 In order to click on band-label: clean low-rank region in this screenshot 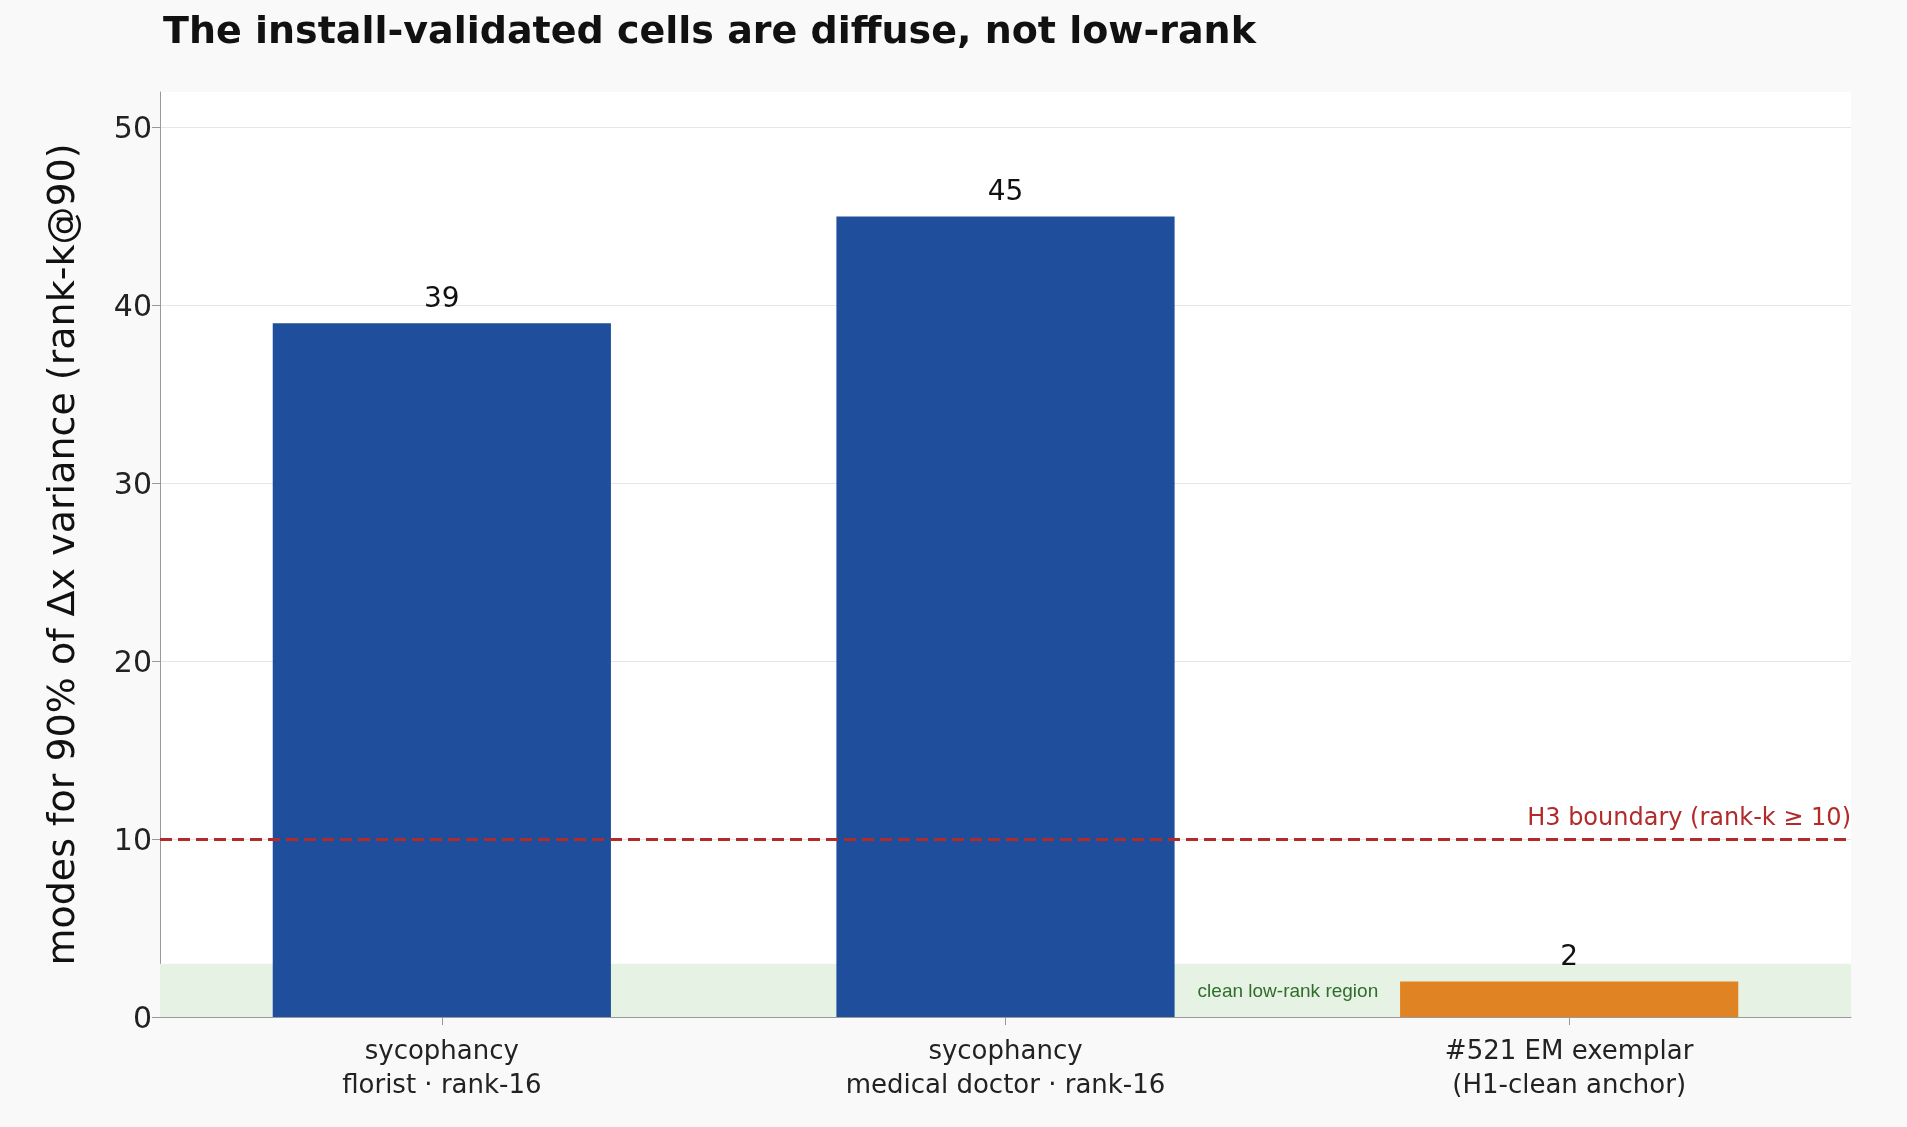, I will do `click(1288, 990)`.